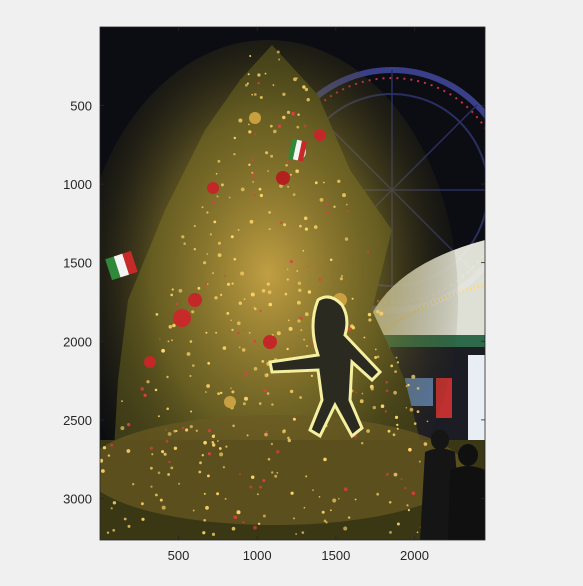 The image size is (583, 586). Describe the element at coordinates (179, 555) in the screenshot. I see `x-tick-label: 500` at that location.